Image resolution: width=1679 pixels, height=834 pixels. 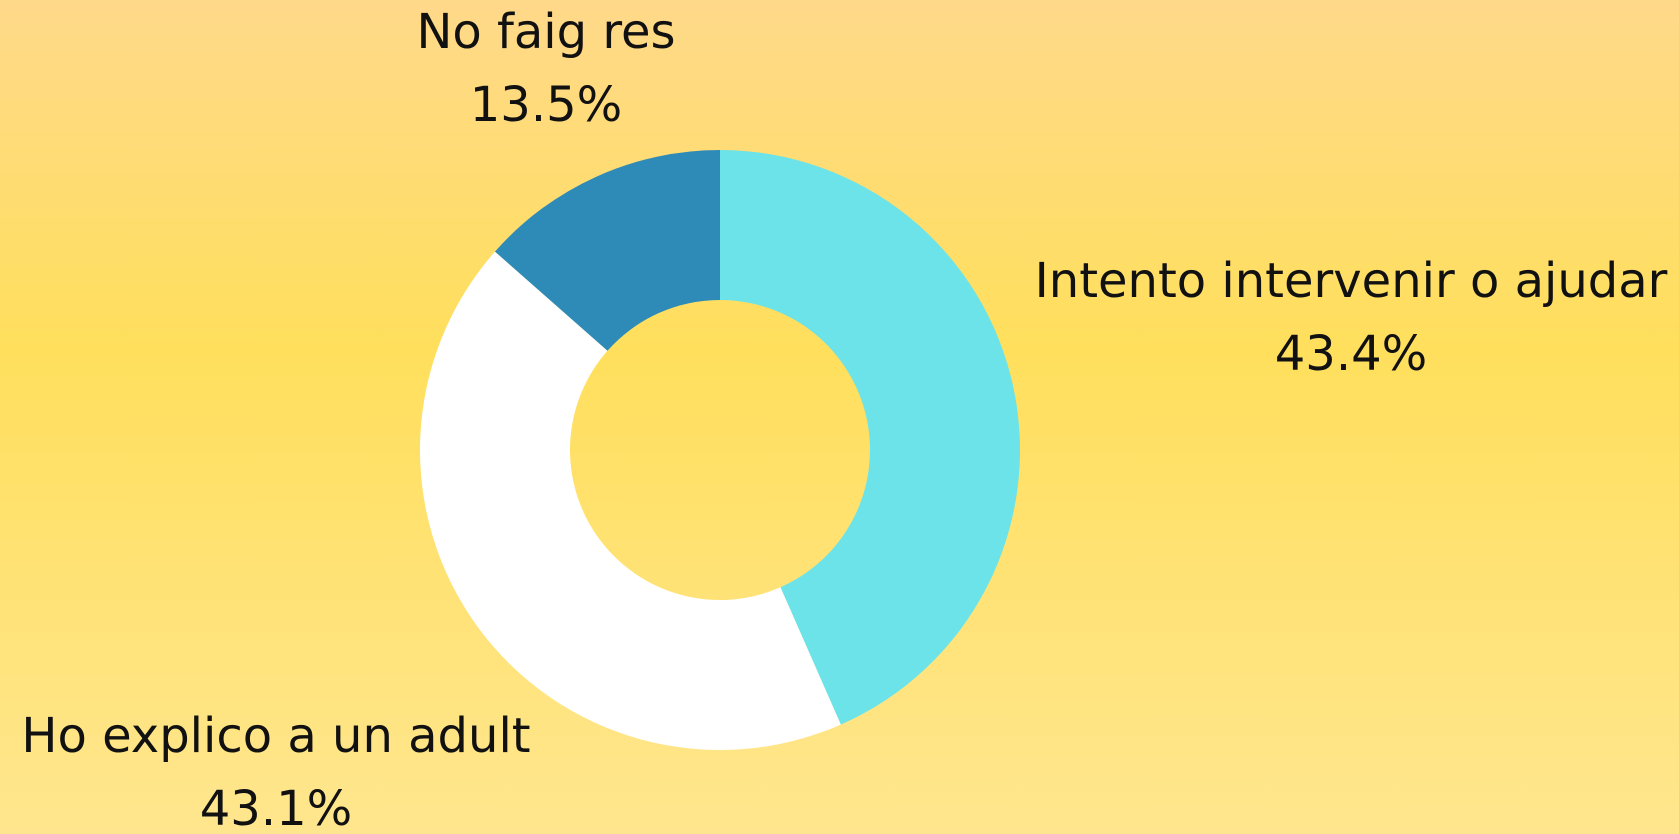 What do you see at coordinates (275, 736) in the screenshot?
I see `slice-label: Ho explico a un adult` at bounding box center [275, 736].